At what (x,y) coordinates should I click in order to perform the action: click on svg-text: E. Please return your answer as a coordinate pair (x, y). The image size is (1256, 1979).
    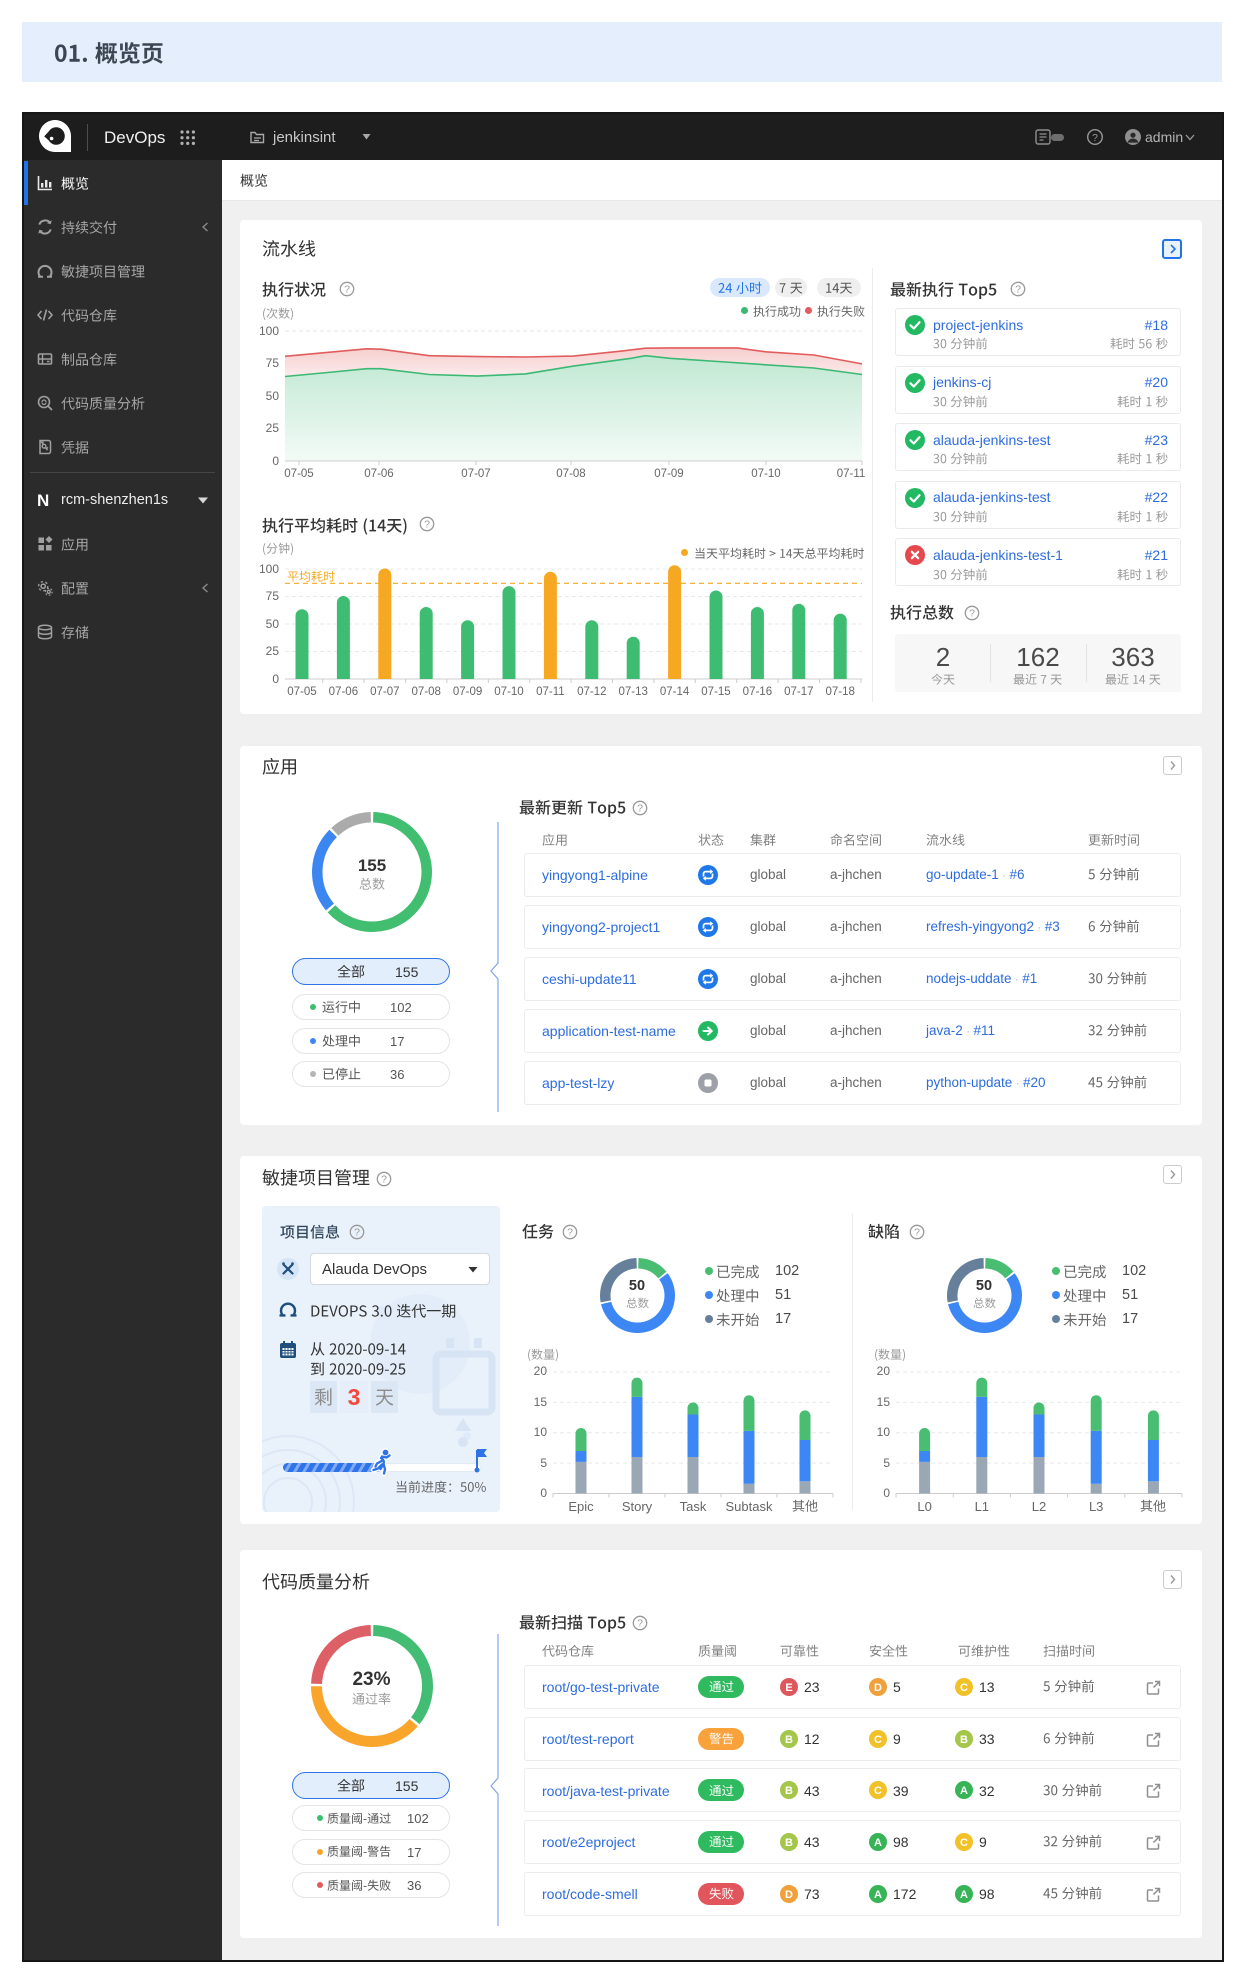
    Looking at the image, I should click on (788, 1688).